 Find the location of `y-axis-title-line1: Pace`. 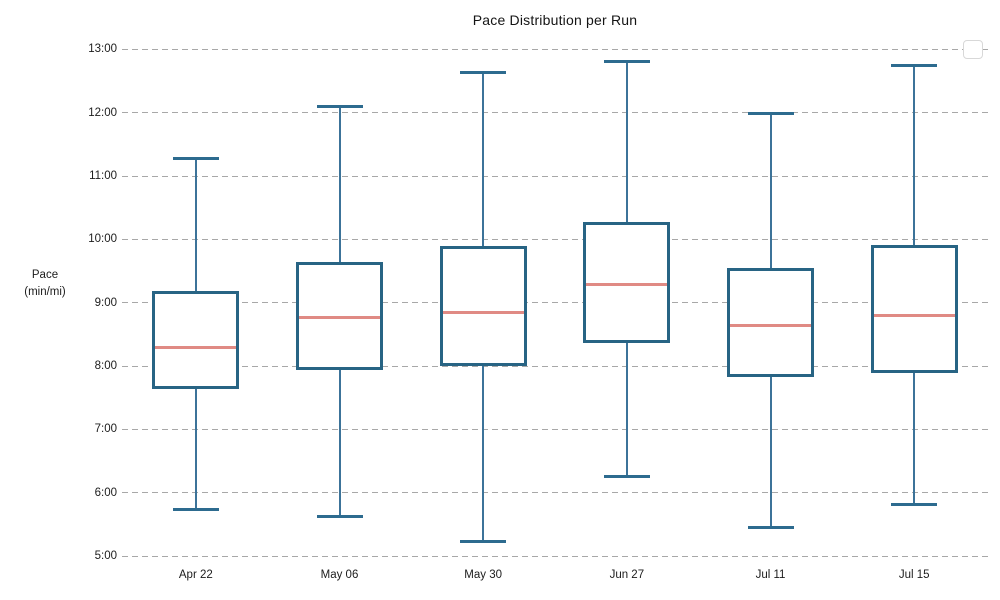

y-axis-title-line1: Pace is located at coordinates (45, 275).